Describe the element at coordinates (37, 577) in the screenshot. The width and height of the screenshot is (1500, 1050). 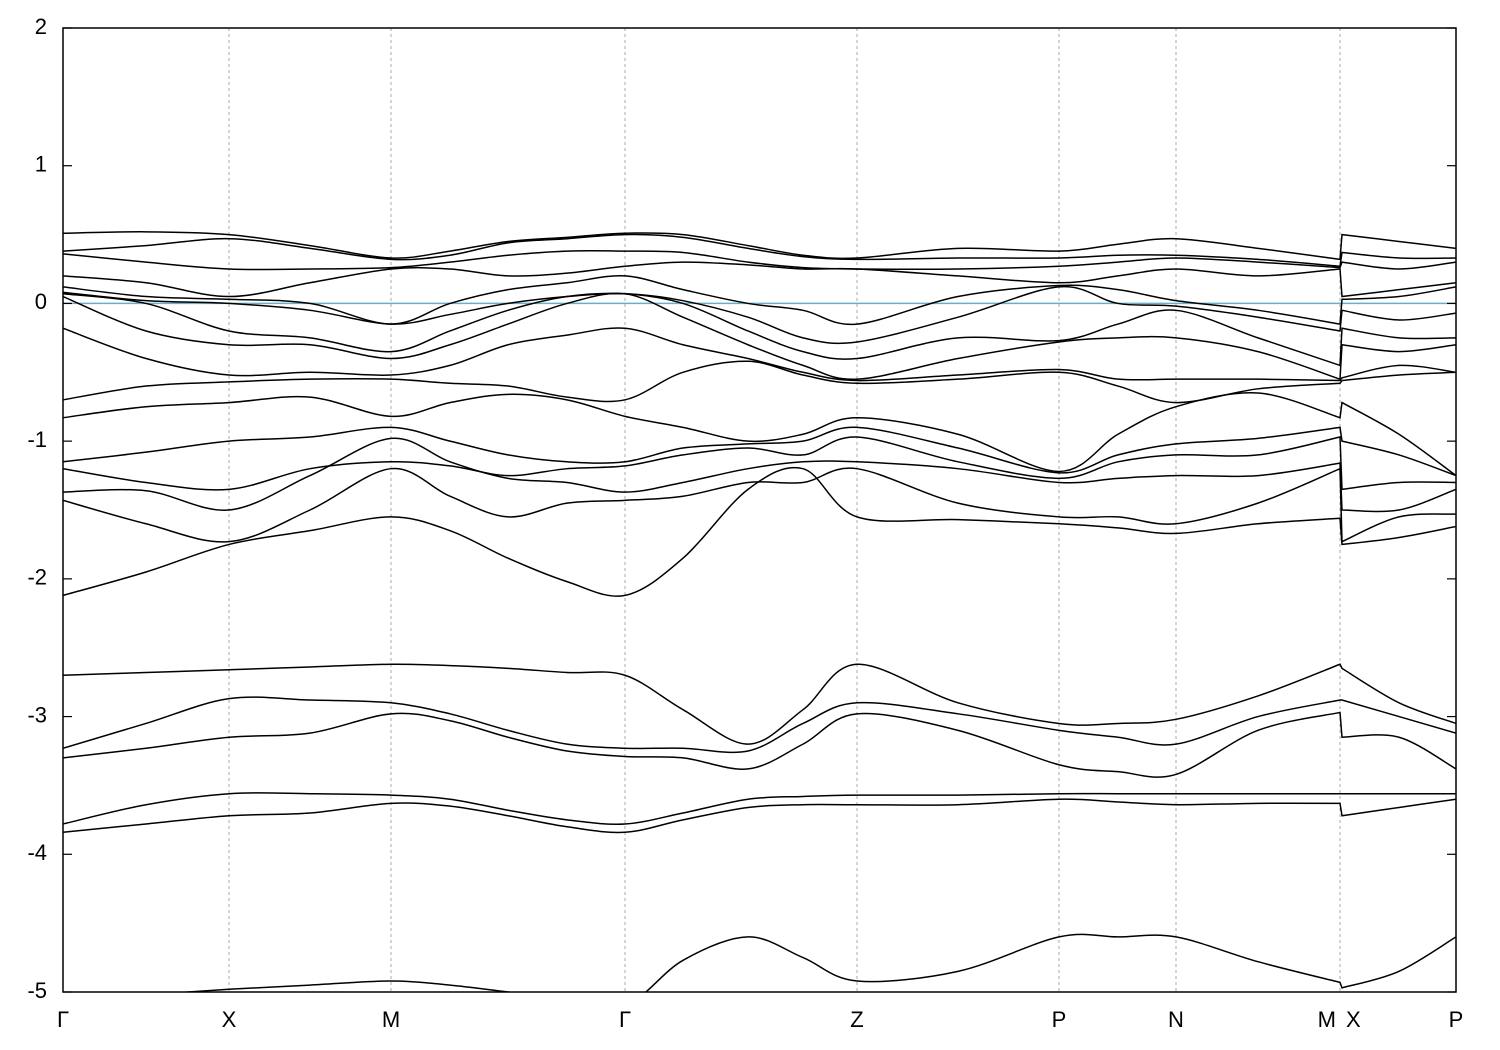
I see `y-tick-label: -2` at that location.